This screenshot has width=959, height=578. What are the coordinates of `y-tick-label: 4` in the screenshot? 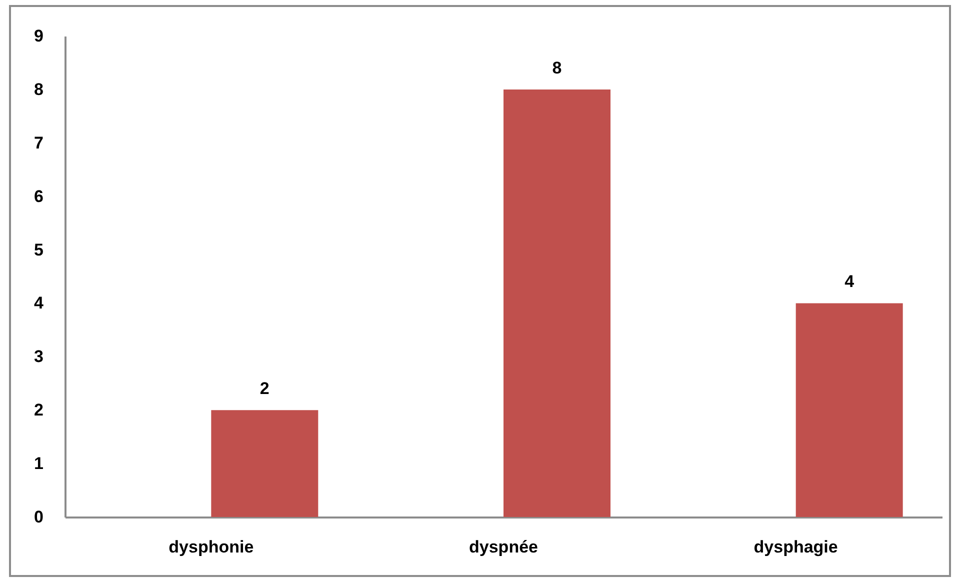 It's located at (39, 303).